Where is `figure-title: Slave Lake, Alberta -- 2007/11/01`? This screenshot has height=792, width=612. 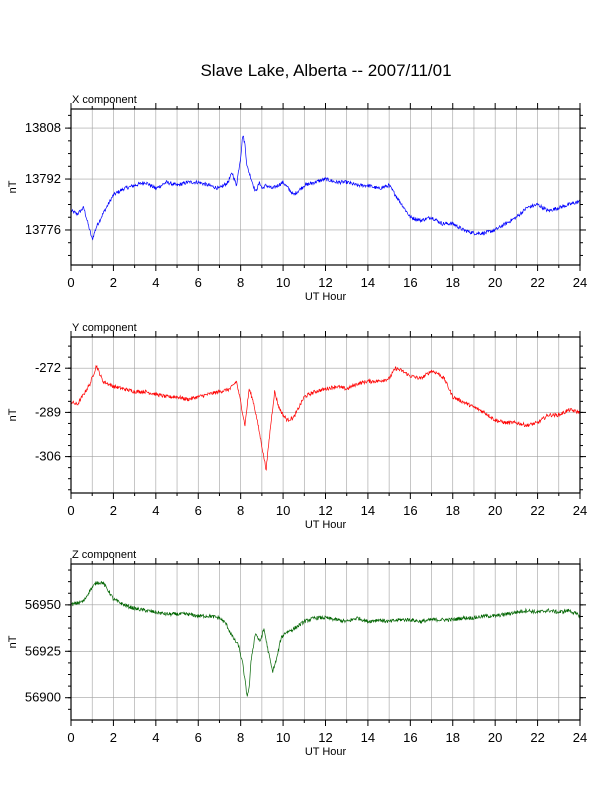
figure-title: Slave Lake, Alberta -- 2007/11/01 is located at coordinates (325, 70).